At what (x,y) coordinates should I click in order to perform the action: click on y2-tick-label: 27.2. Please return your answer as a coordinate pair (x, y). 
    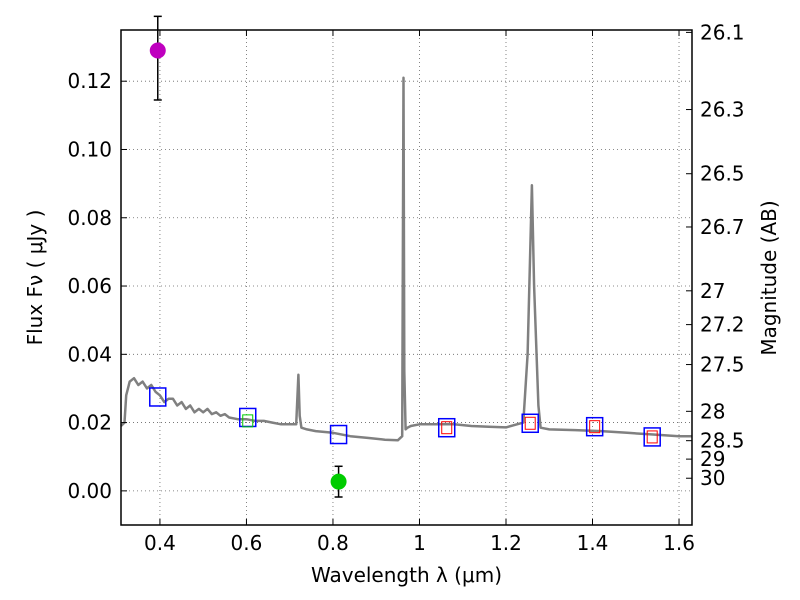
    Looking at the image, I should click on (722, 325).